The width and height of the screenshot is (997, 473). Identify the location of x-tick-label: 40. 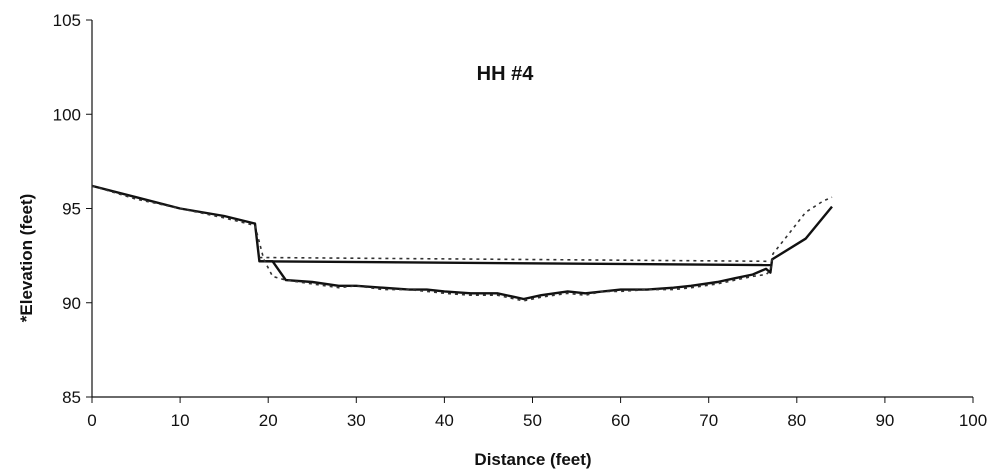
(444, 420).